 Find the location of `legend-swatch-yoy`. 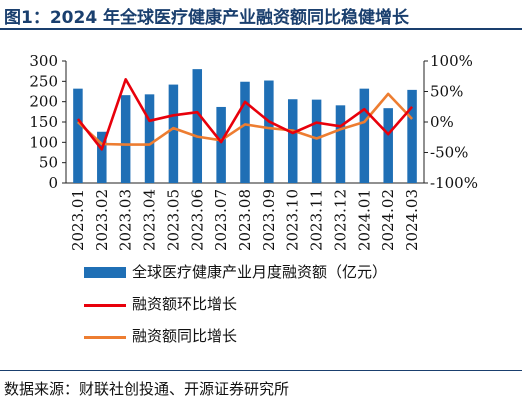

legend-swatch-yoy is located at coordinates (105, 337).